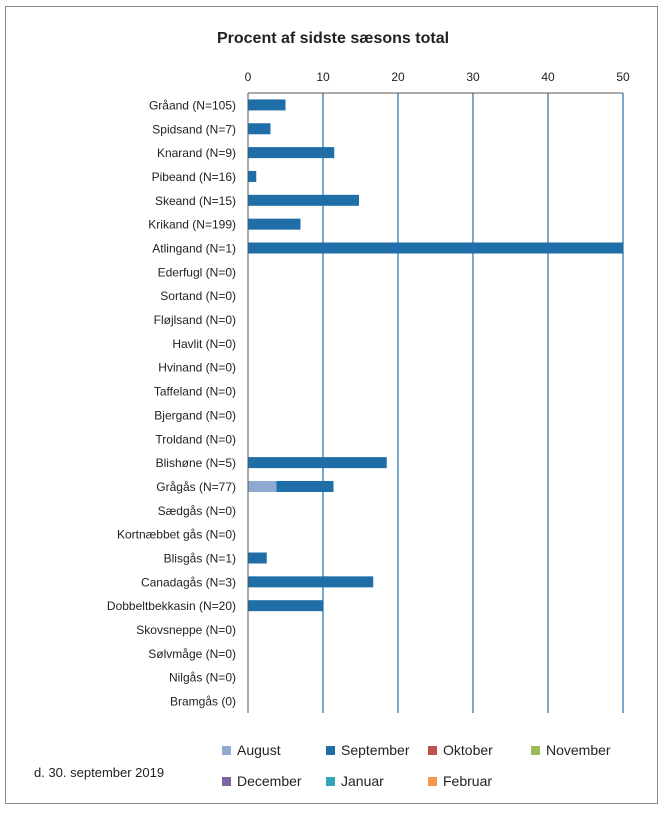  What do you see at coordinates (468, 750) in the screenshot?
I see `legend-label: Oktober` at bounding box center [468, 750].